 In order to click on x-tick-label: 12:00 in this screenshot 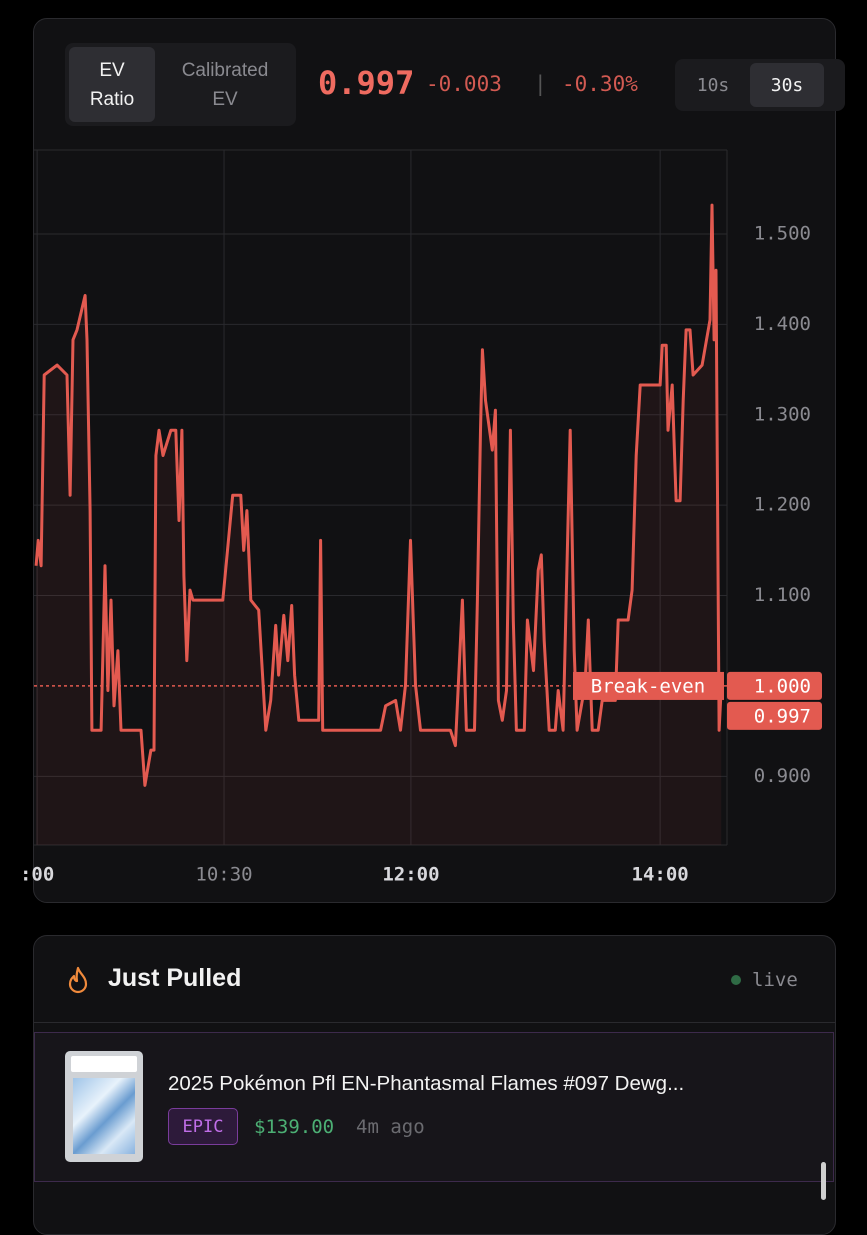, I will do `click(410, 875)`.